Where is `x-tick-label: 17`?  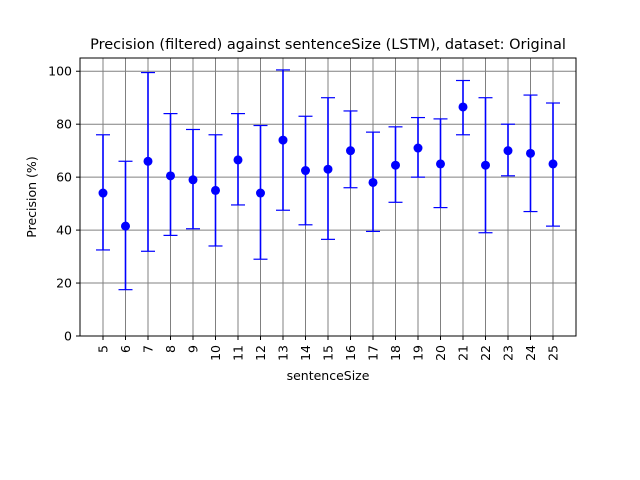 x-tick-label: 17 is located at coordinates (373, 353).